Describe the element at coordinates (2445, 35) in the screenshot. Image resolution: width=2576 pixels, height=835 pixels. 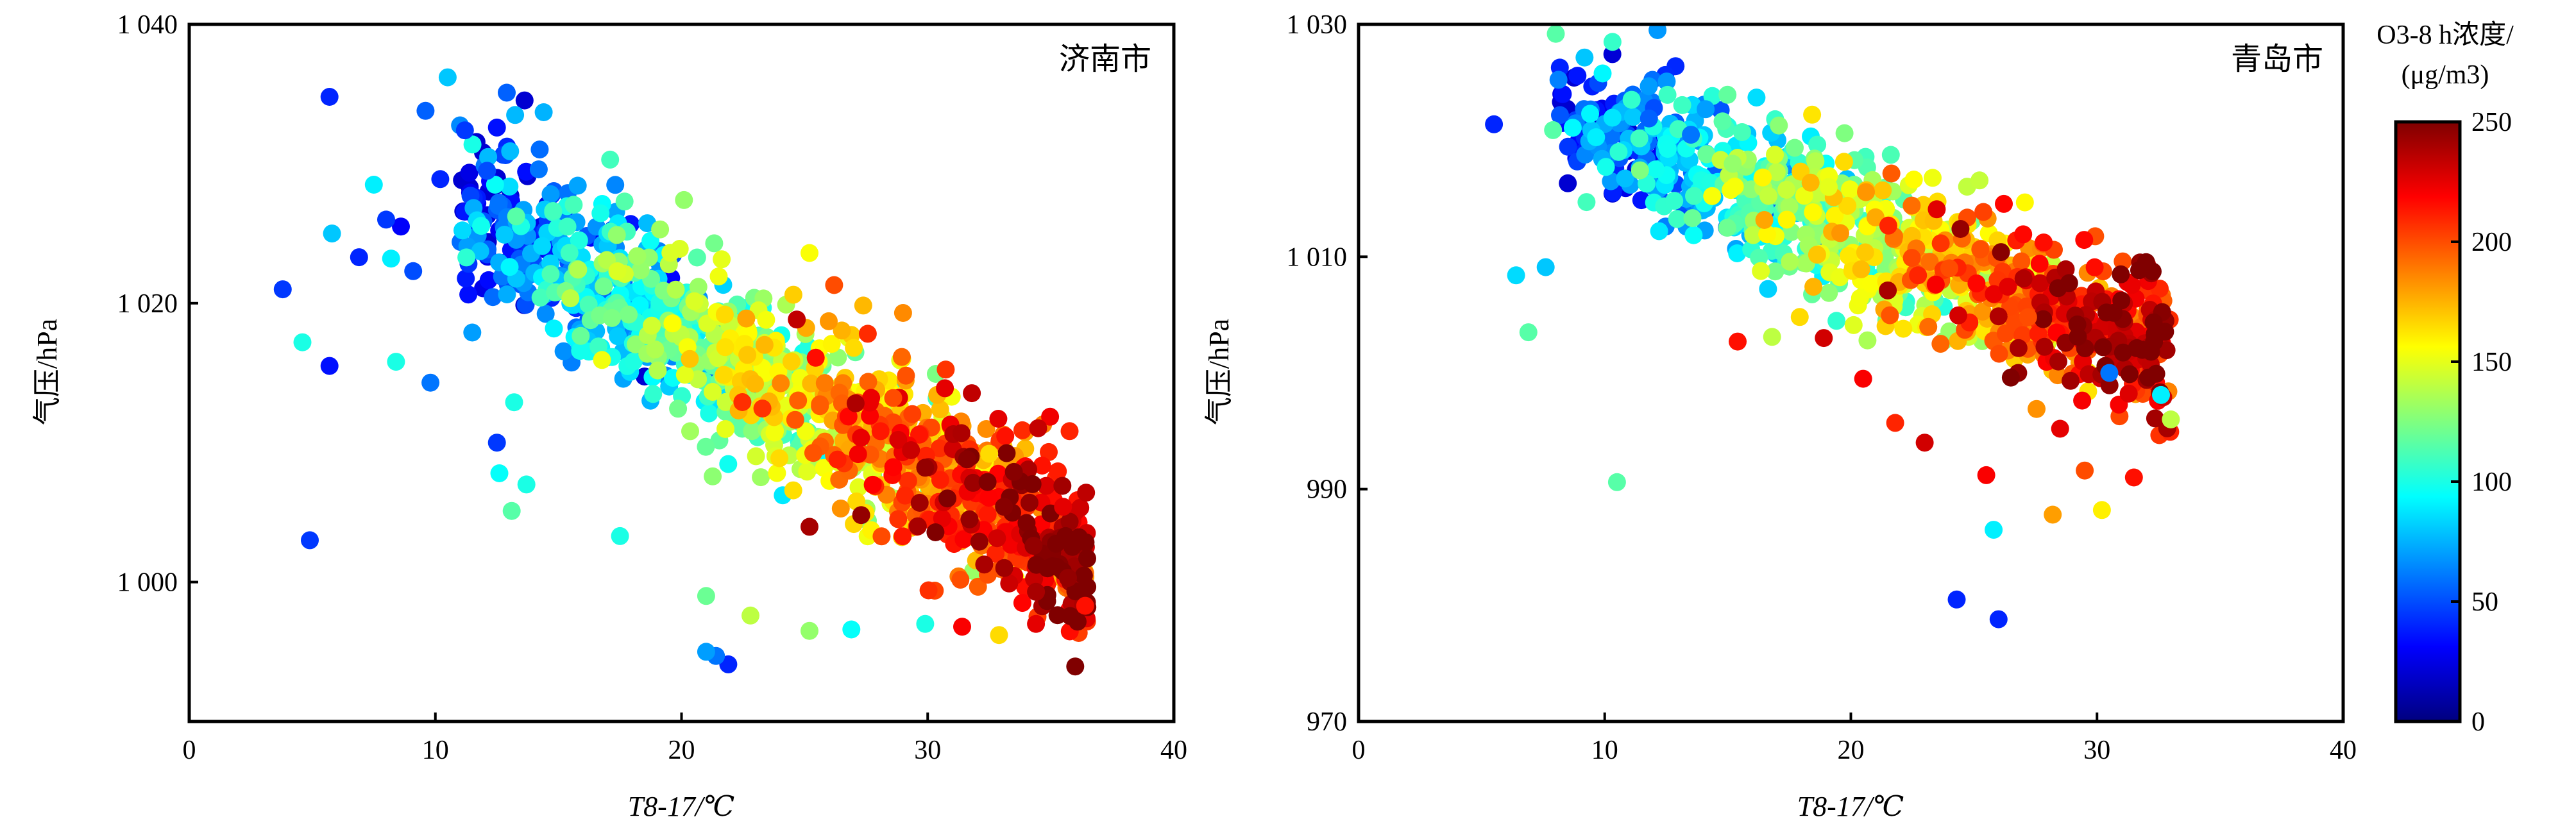
I see `colorbar-title-line1: O3-8 h浓度/` at that location.